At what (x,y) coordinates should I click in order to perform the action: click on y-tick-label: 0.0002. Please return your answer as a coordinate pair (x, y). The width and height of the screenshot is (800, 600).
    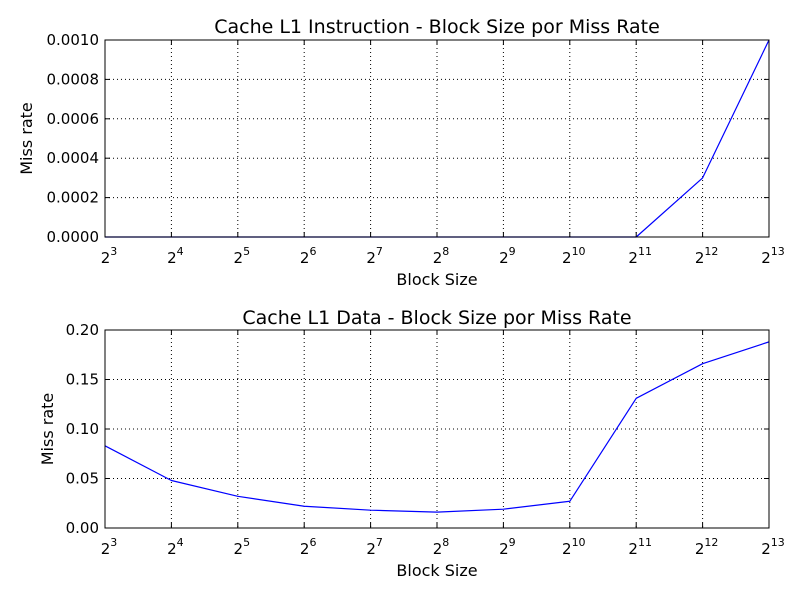
    Looking at the image, I should click on (73, 198).